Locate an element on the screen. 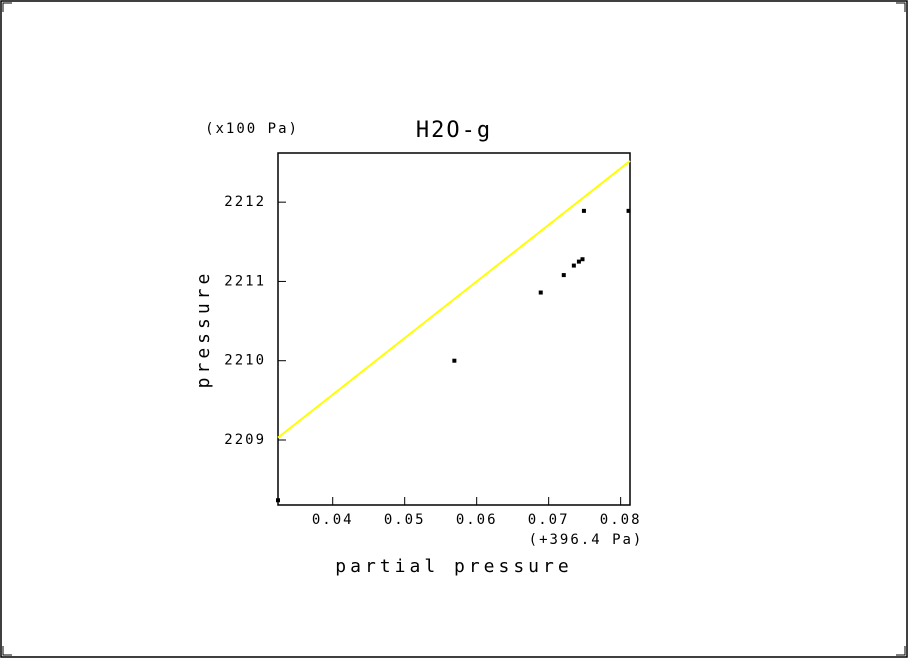 Image resolution: width=908 pixels, height=658 pixels. x-tick-label: 0.05 is located at coordinates (405, 520).